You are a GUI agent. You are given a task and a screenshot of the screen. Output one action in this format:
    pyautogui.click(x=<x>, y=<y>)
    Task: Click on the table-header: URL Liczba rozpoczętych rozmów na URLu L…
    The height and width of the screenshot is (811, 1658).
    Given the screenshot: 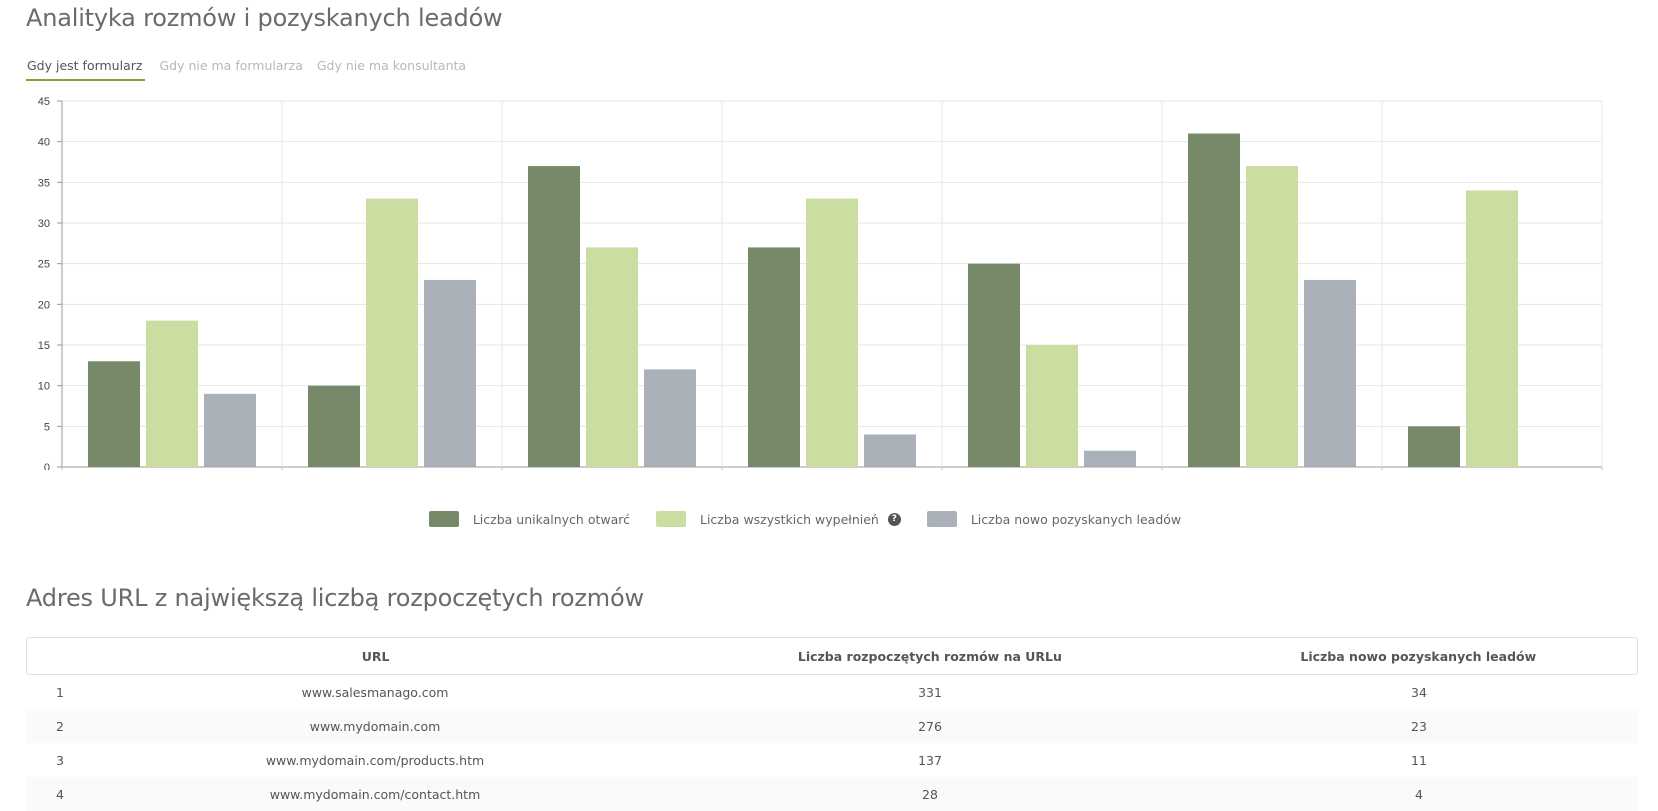 What is the action you would take?
    pyautogui.click(x=832, y=656)
    